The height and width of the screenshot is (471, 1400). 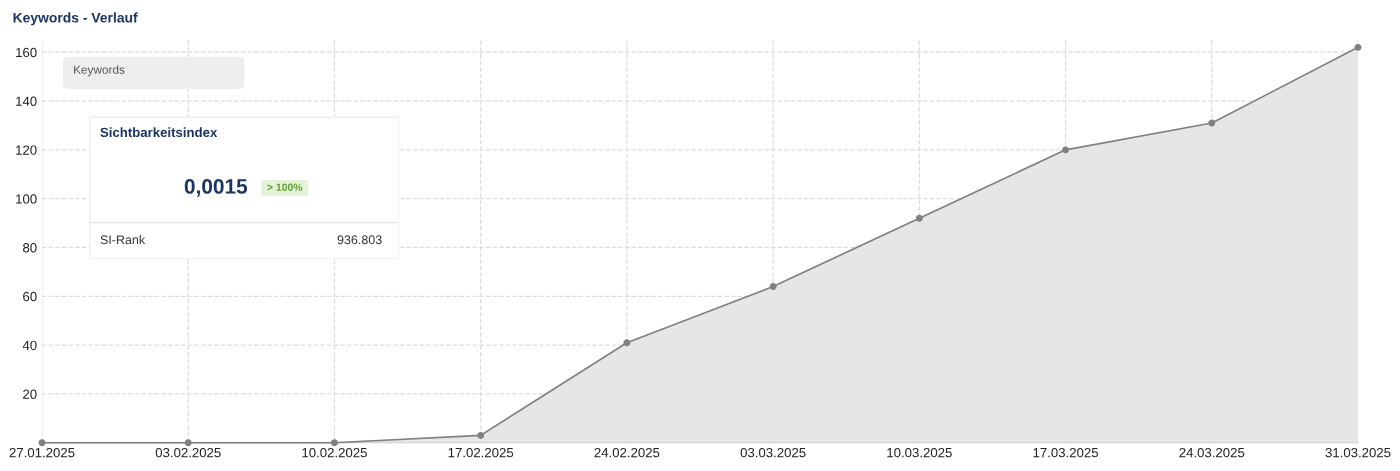 What do you see at coordinates (30, 394) in the screenshot?
I see `y-tick-label: 20` at bounding box center [30, 394].